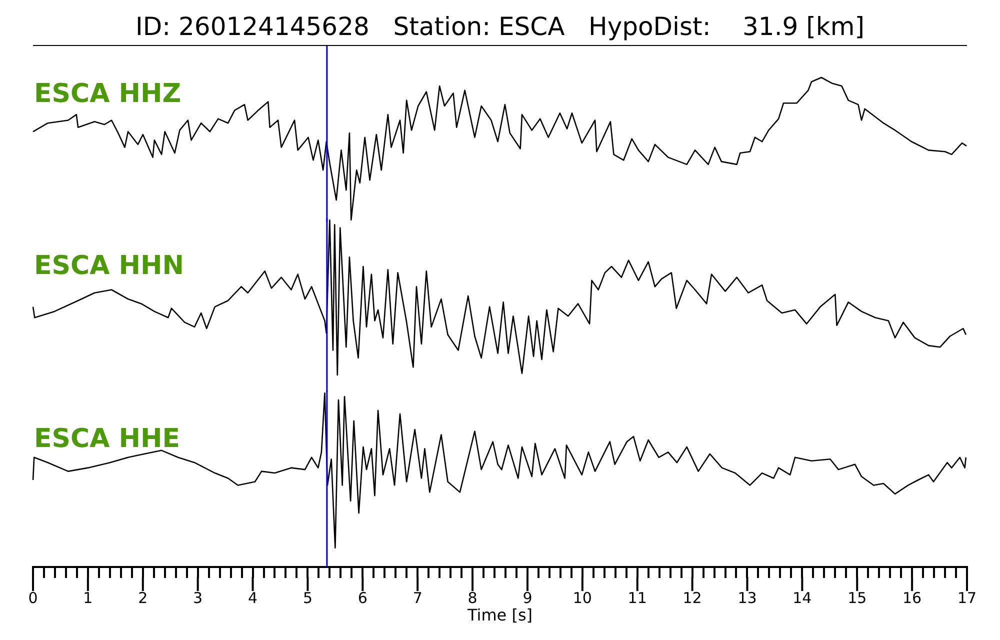  What do you see at coordinates (307, 597) in the screenshot?
I see `x-tick-label: 5` at bounding box center [307, 597].